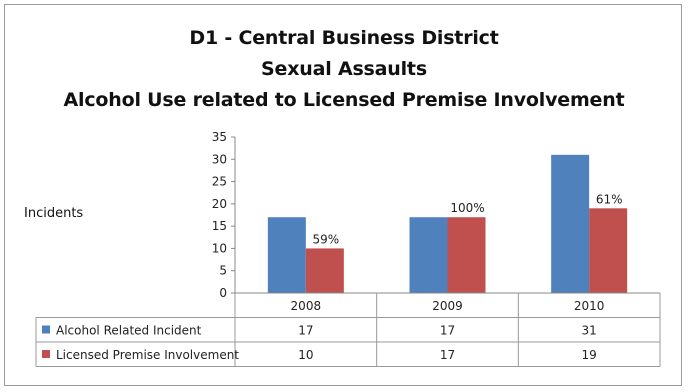 The height and width of the screenshot is (392, 688). Describe the element at coordinates (54, 213) in the screenshot. I see `y-axis-label: Incidents` at that location.